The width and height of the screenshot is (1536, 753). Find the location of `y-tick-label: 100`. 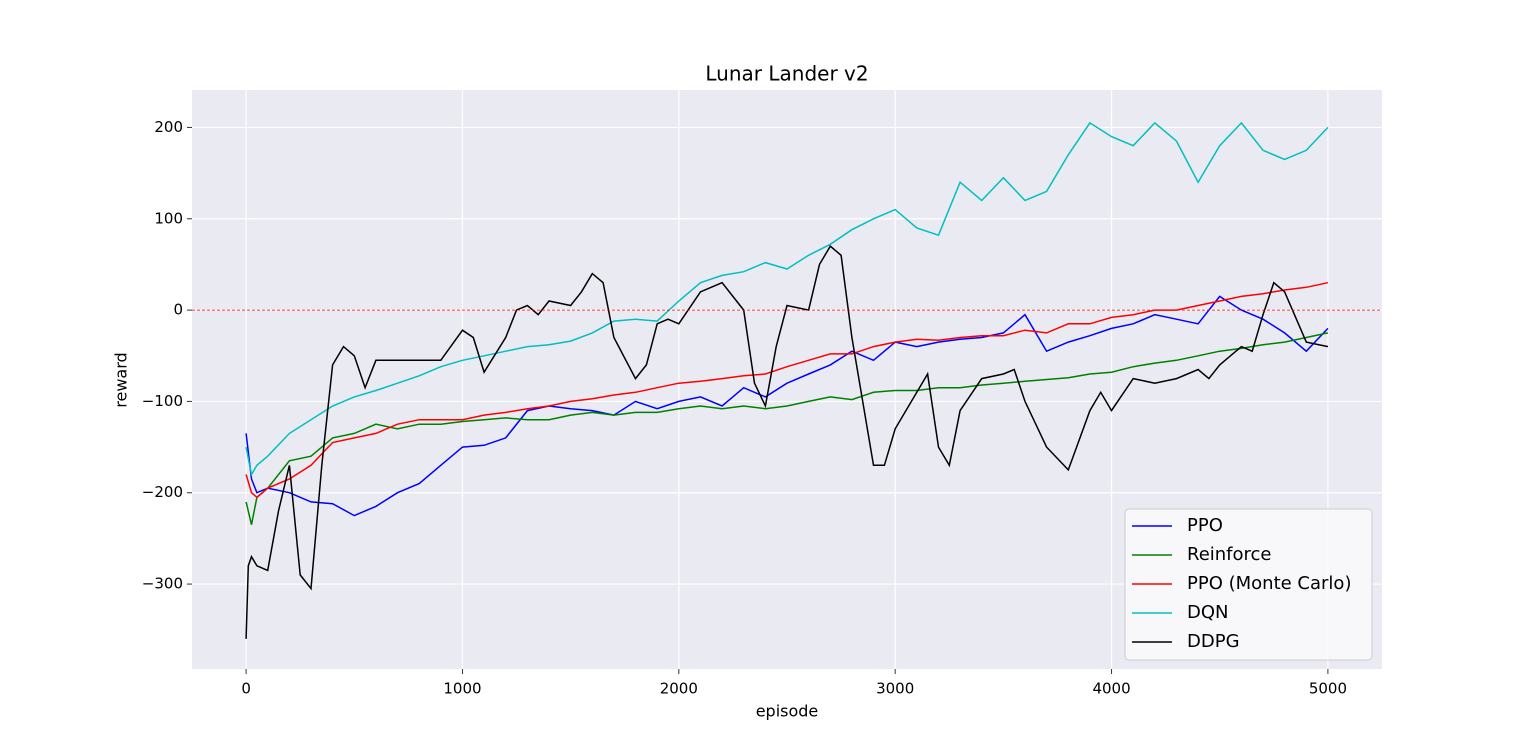

y-tick-label: 100 is located at coordinates (168, 218).